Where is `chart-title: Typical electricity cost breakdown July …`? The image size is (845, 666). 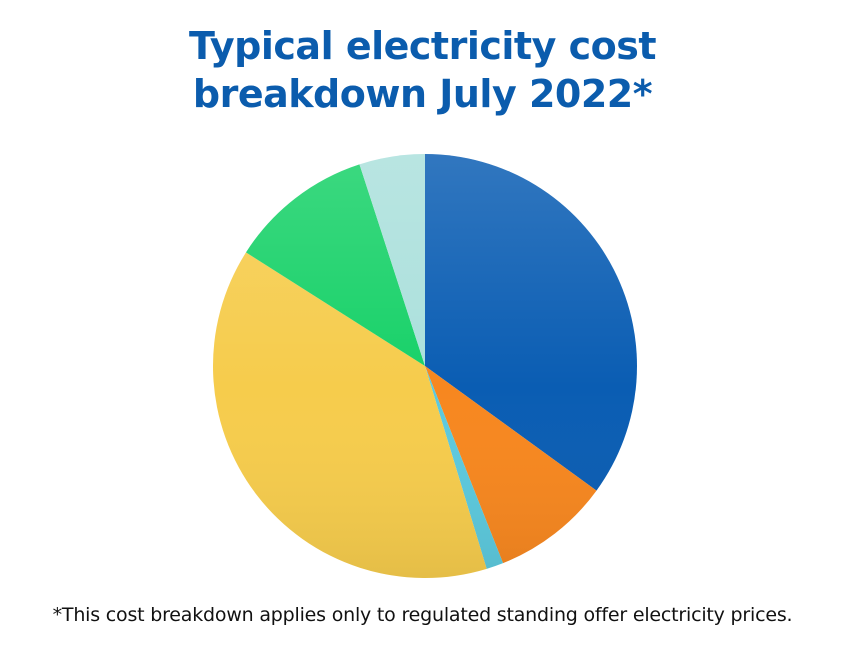
chart-title: Typical electricity cost breakdown July … is located at coordinates (422, 70).